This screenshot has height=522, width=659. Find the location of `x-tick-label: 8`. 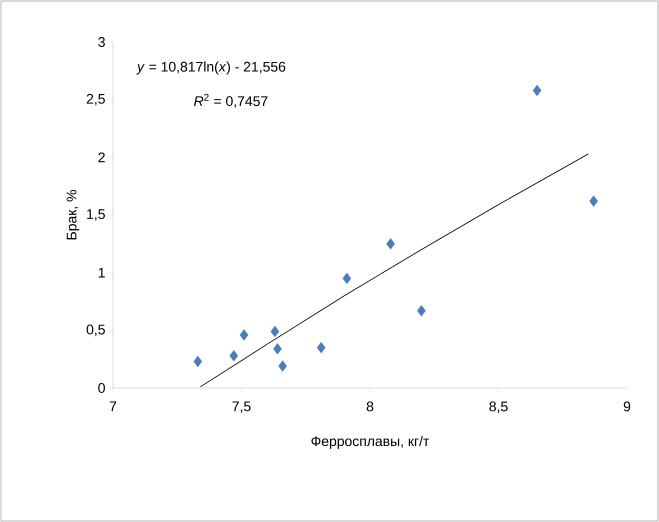

x-tick-label: 8 is located at coordinates (370, 407).